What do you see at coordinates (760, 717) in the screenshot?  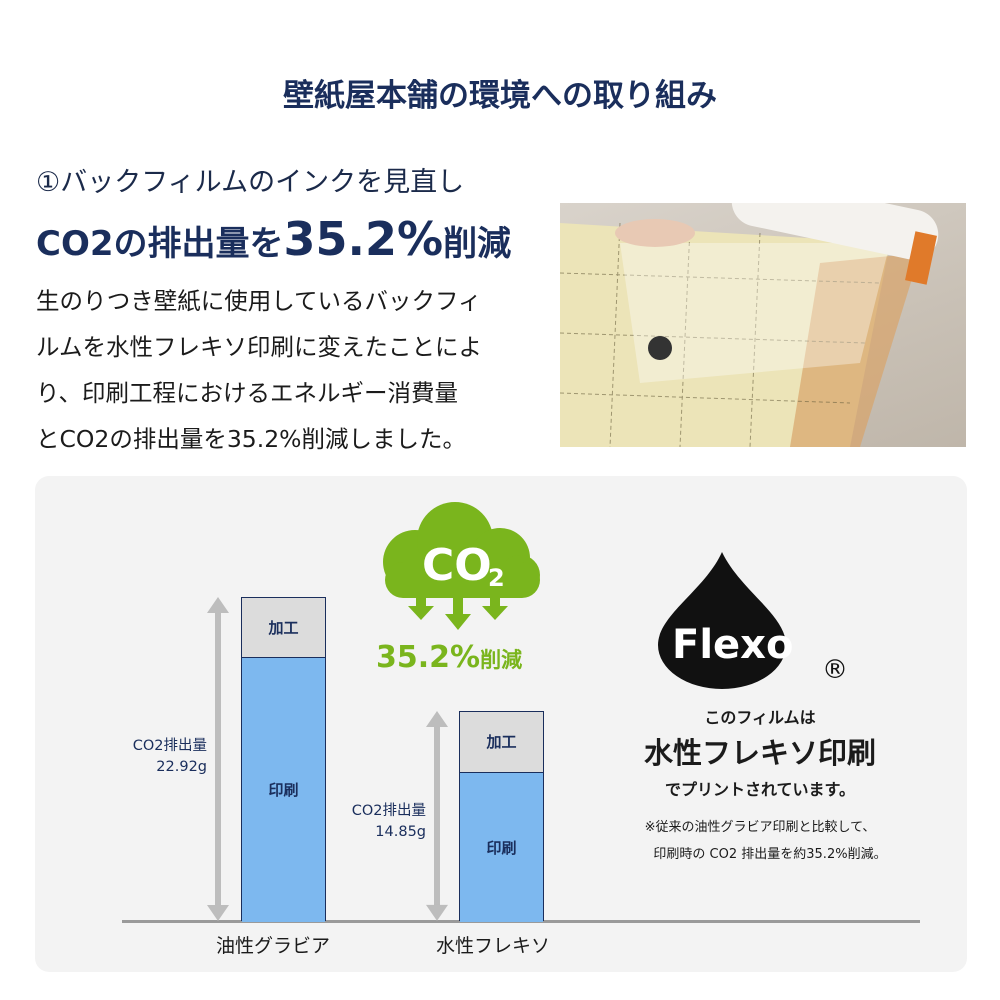 I see `flexo-line1: このフィルムは` at bounding box center [760, 717].